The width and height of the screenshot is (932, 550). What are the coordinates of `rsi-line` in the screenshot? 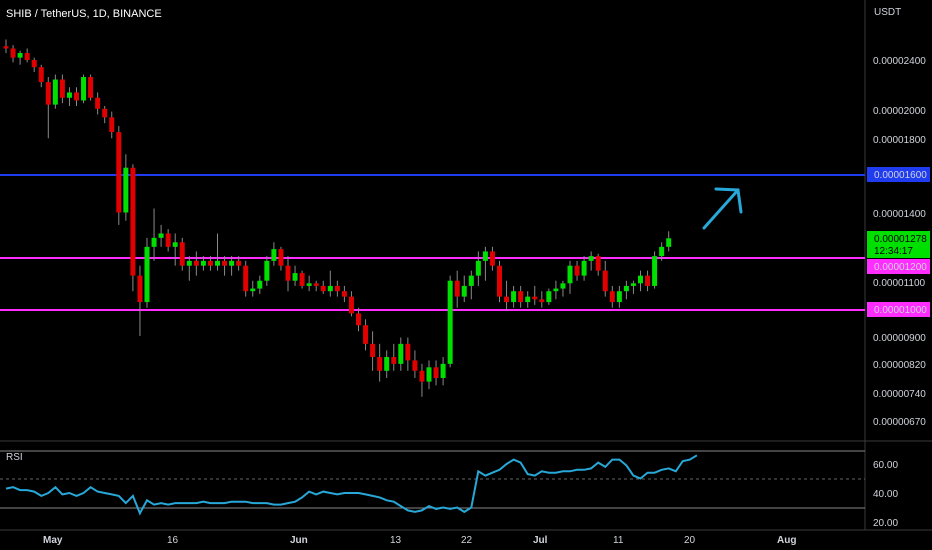 It's located at (351, 485).